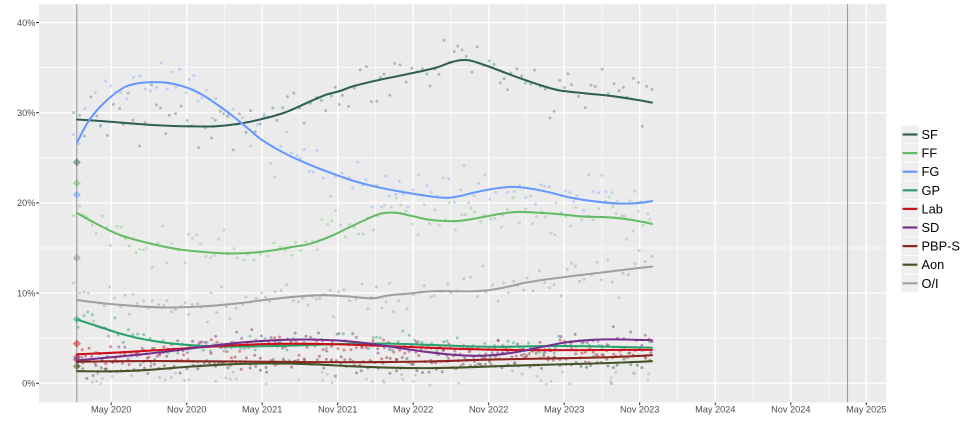  What do you see at coordinates (790, 410) in the screenshot?
I see `svg-text: Nov 2024` at bounding box center [790, 410].